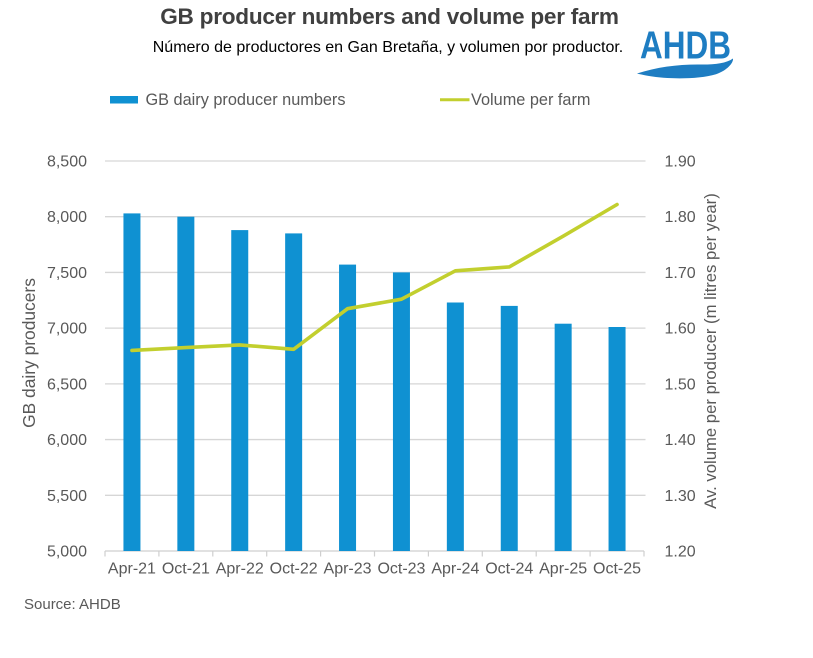 Image resolution: width=813 pixels, height=658 pixels. What do you see at coordinates (680, 496) in the screenshot?
I see `svg-text: 1.30` at bounding box center [680, 496].